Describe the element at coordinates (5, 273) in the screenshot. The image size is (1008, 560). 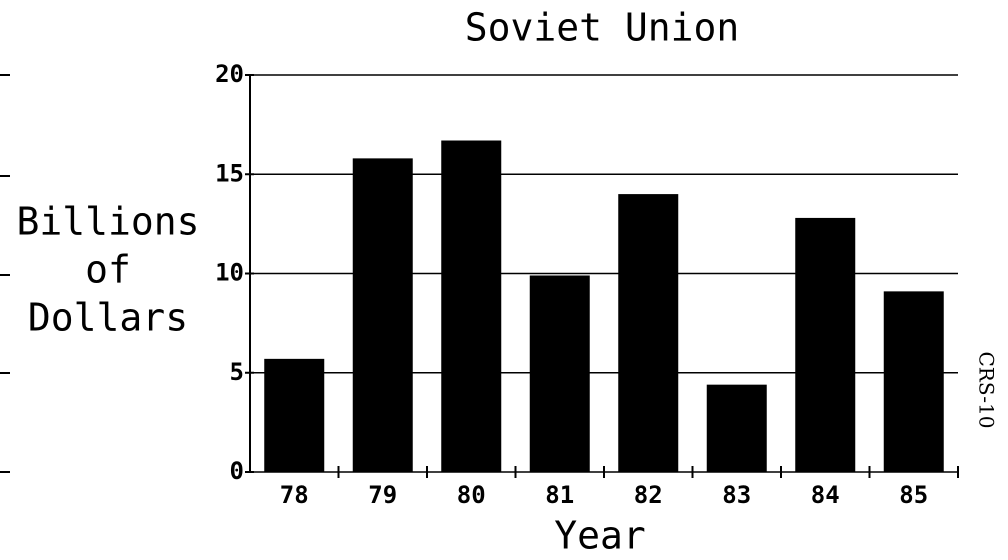
I see `neighbor-axis` at that location.